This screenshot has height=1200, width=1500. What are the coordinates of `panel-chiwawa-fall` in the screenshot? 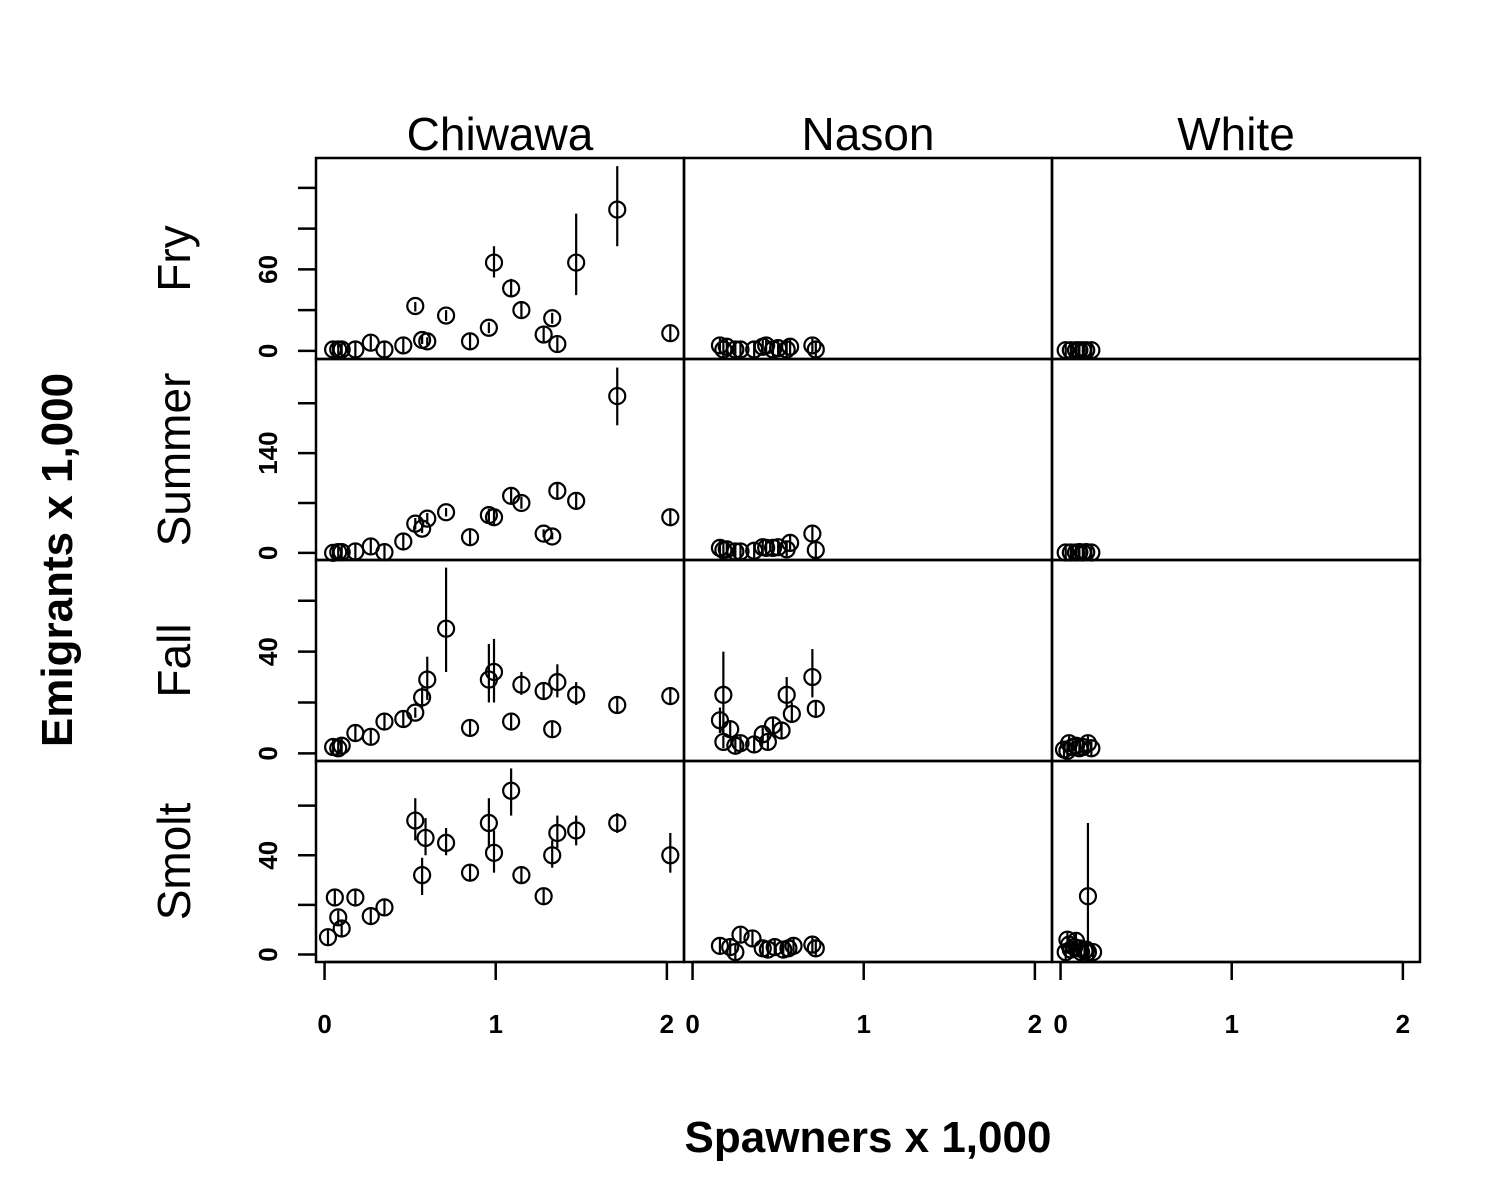 It's located at (502, 662).